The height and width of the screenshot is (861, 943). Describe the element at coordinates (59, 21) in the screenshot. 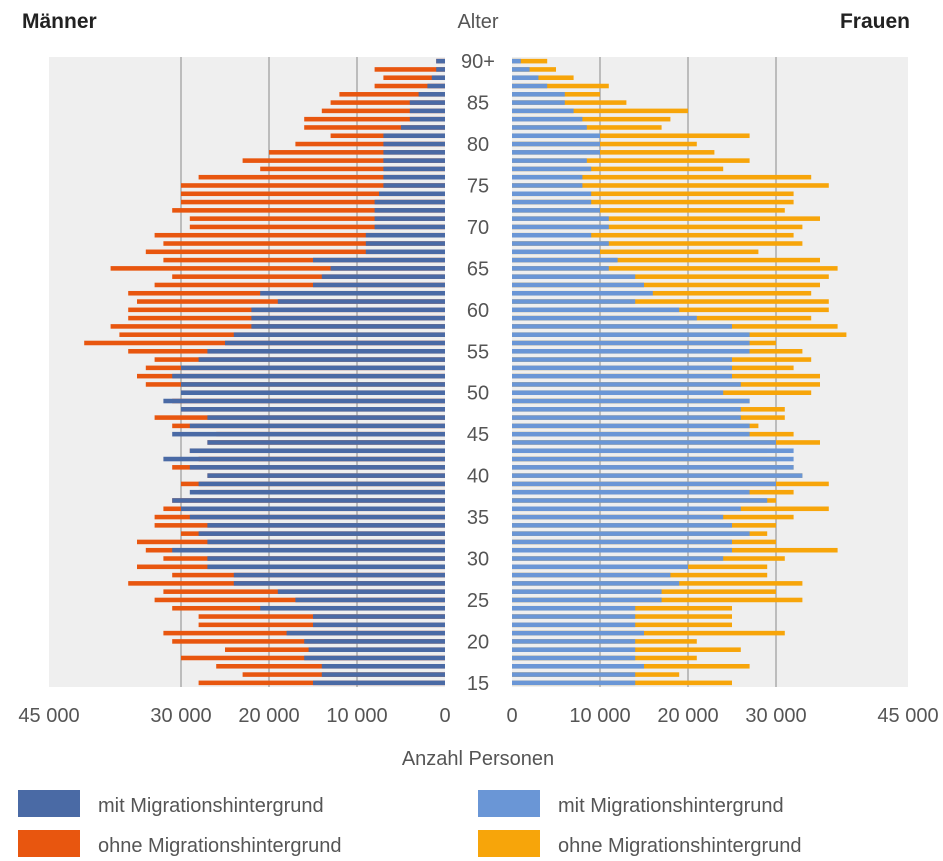

I see `men-title: Männer` at that location.